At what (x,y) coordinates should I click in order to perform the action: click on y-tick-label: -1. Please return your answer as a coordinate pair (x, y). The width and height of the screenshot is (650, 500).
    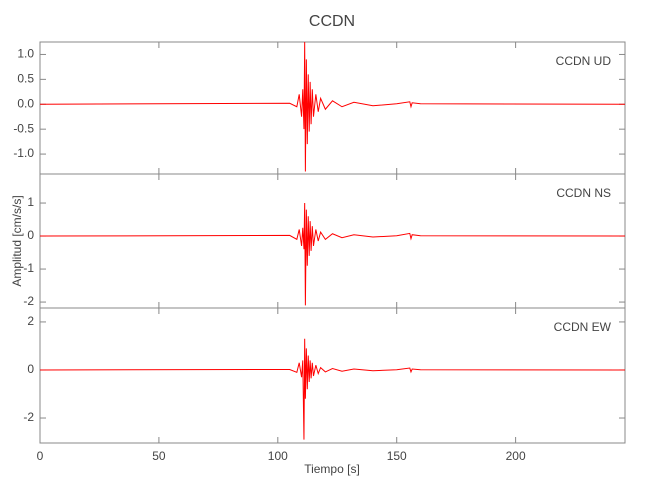
    Looking at the image, I should click on (28, 268).